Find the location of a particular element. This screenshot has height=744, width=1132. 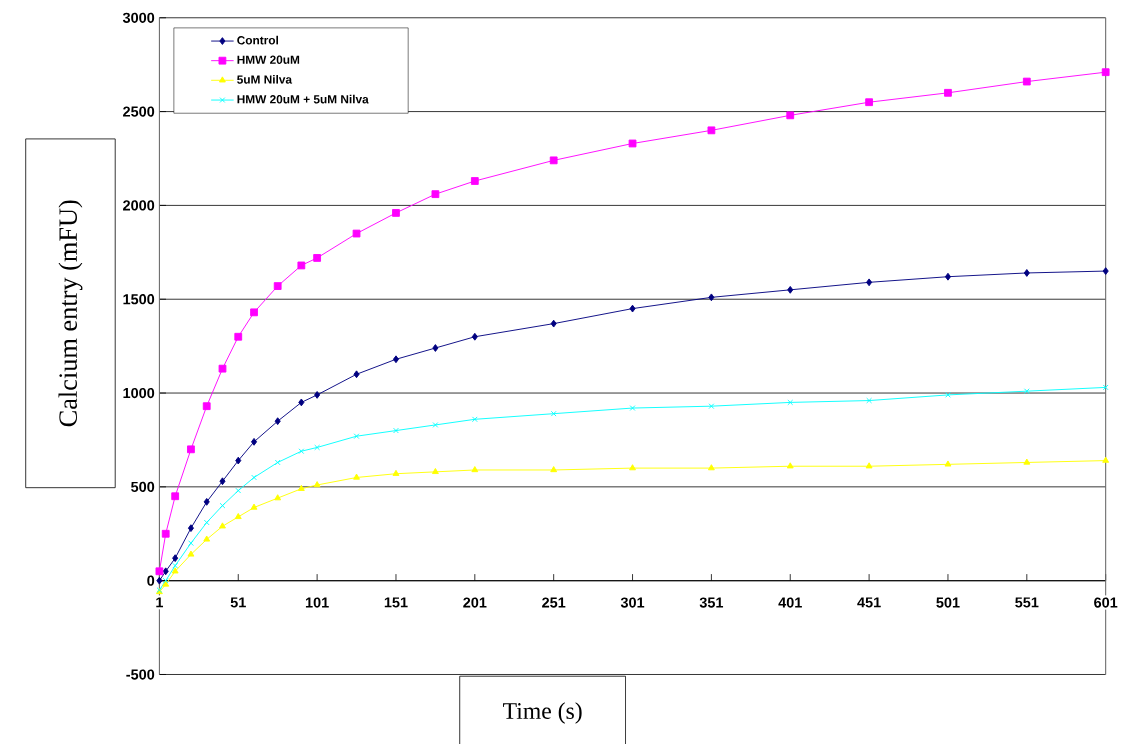

y-tick-label: 3000 is located at coordinates (138, 17).